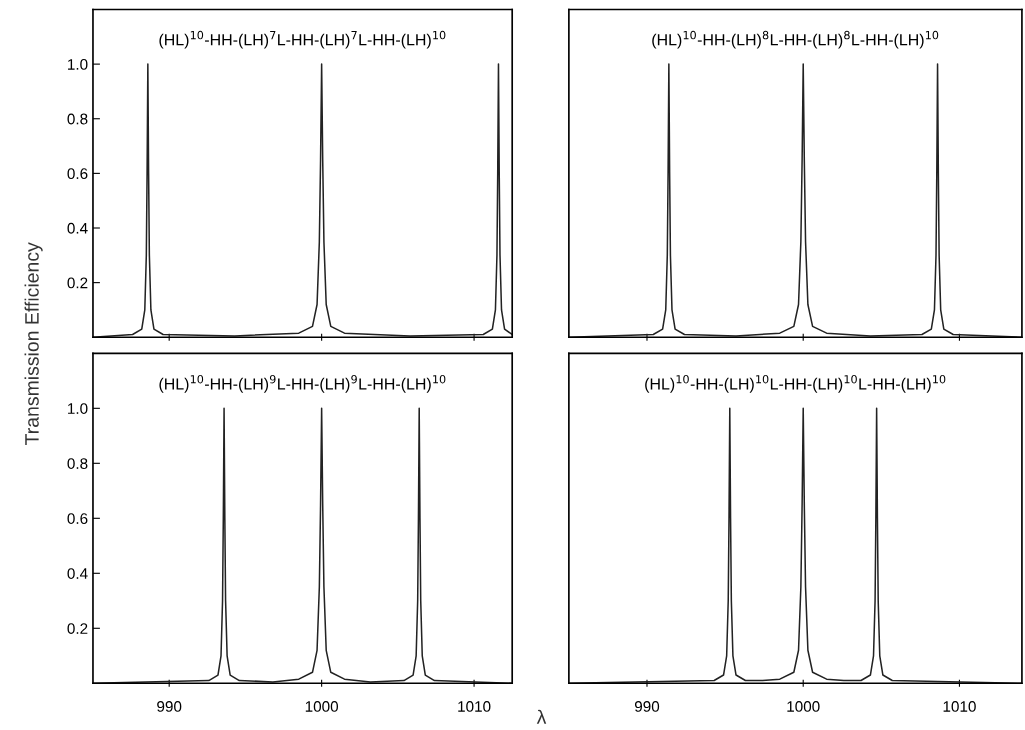 The image size is (1025, 730). Describe the element at coordinates (541, 716) in the screenshot. I see `x-axis-title: λ` at that location.